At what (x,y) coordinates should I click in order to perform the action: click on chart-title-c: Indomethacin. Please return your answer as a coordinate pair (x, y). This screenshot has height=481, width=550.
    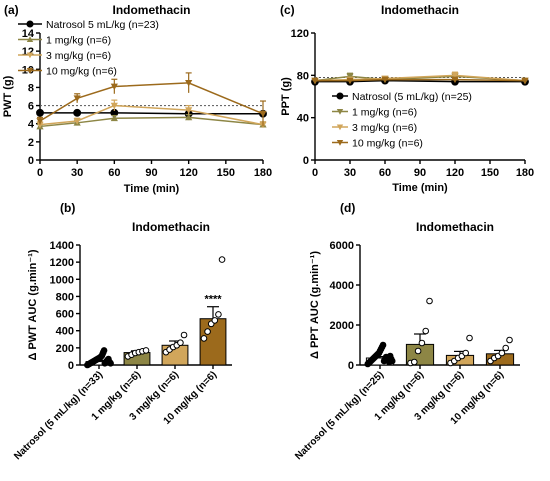
    Looking at the image, I should click on (420, 10).